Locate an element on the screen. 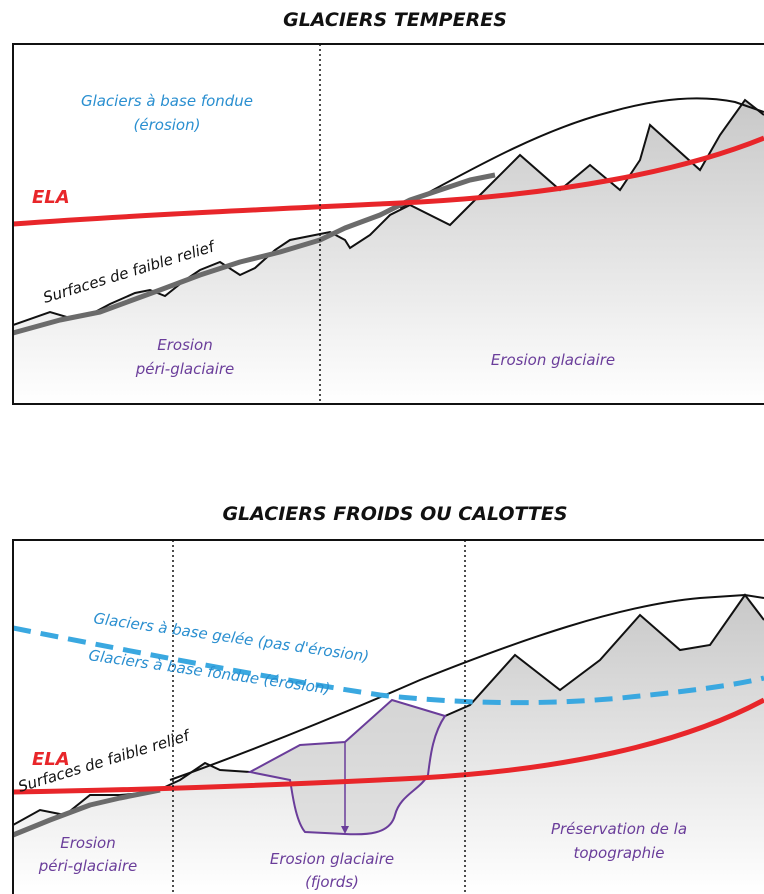  panel-title: GLACIERS FROIDS OU CALOTTES is located at coordinates (394, 514).